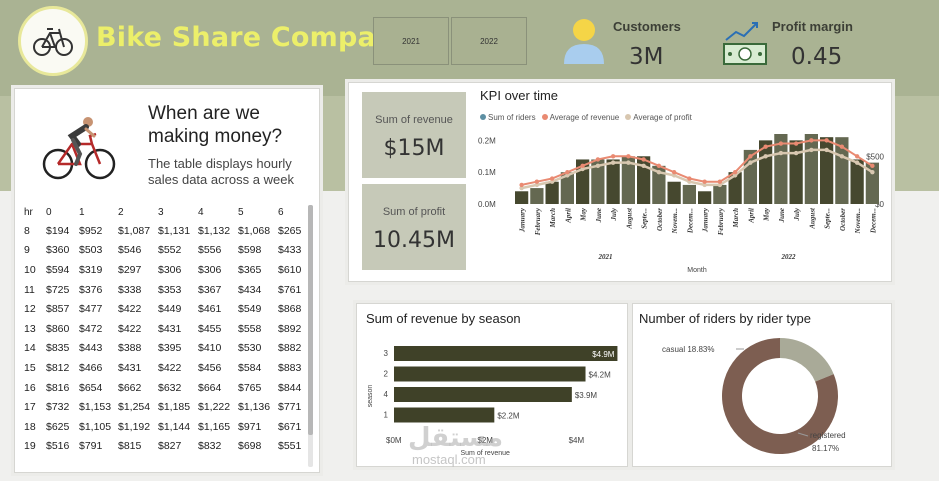 The image size is (939, 481). What do you see at coordinates (290, 230) in the screenshot?
I see `table-cell: $265` at bounding box center [290, 230].